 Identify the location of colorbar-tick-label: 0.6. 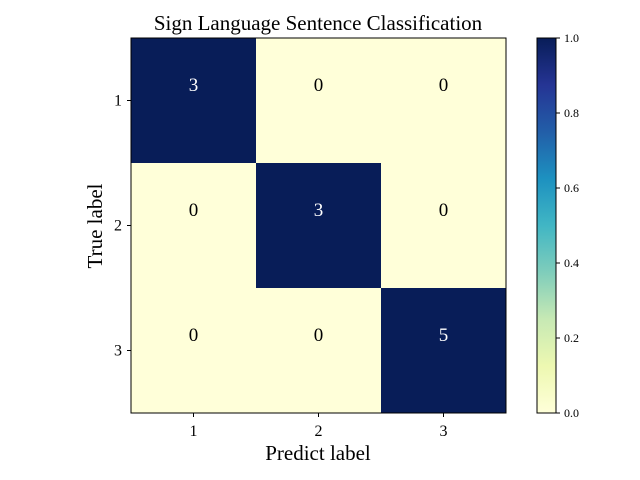
(571, 188).